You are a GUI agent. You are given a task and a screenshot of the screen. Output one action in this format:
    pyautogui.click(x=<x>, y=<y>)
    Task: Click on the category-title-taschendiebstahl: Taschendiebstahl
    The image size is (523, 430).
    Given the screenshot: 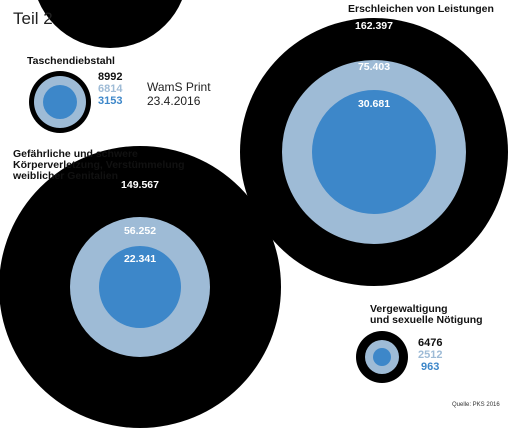 What is the action you would take?
    pyautogui.click(x=71, y=61)
    